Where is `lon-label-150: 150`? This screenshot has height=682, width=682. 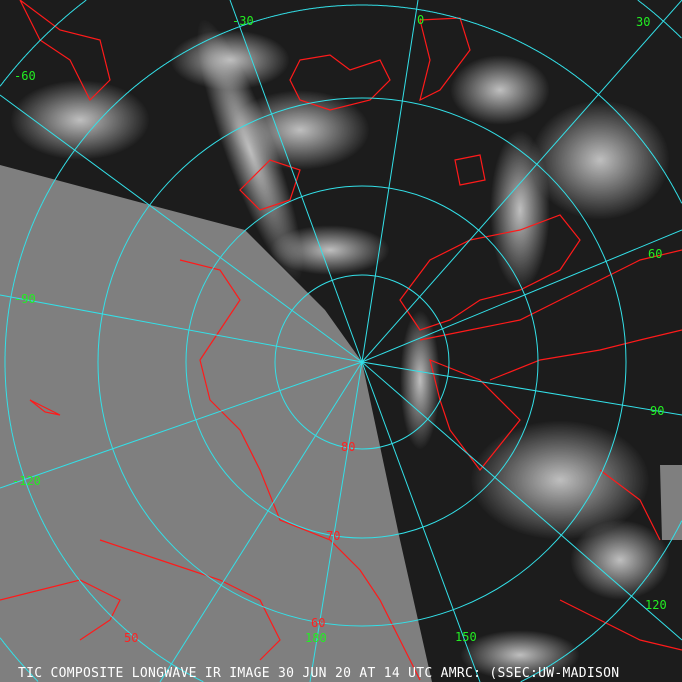
lon-label-150: 150 is located at coordinates (466, 637).